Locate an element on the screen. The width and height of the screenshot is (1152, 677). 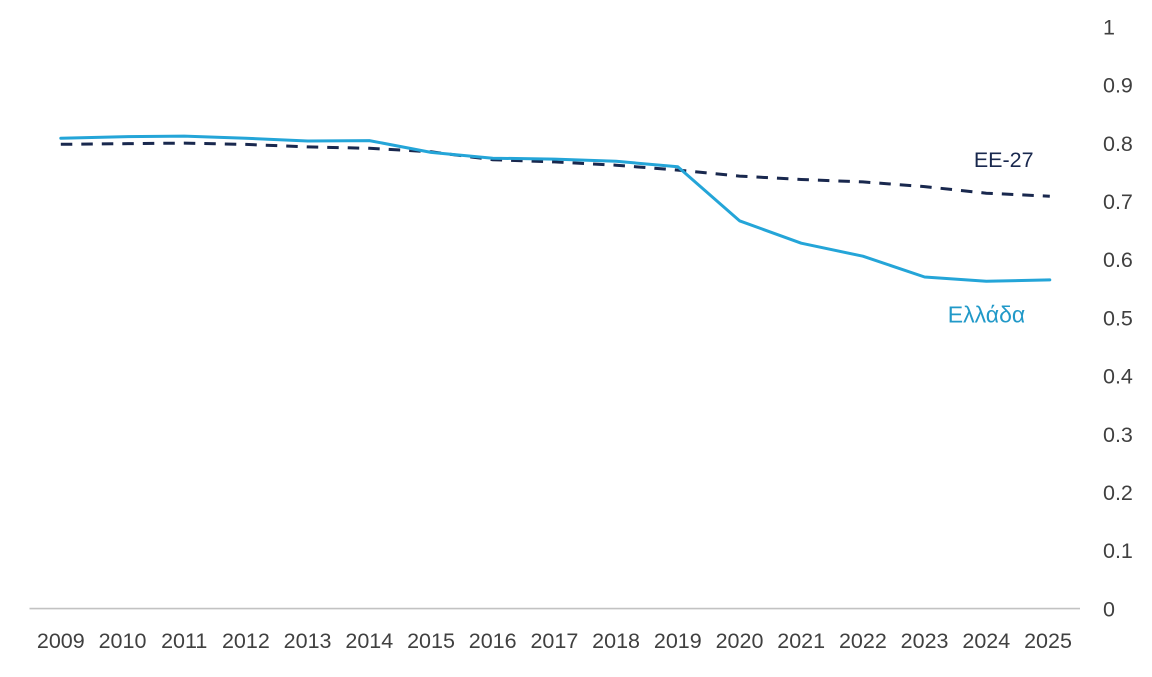
svg-text: 1 is located at coordinates (1109, 27).